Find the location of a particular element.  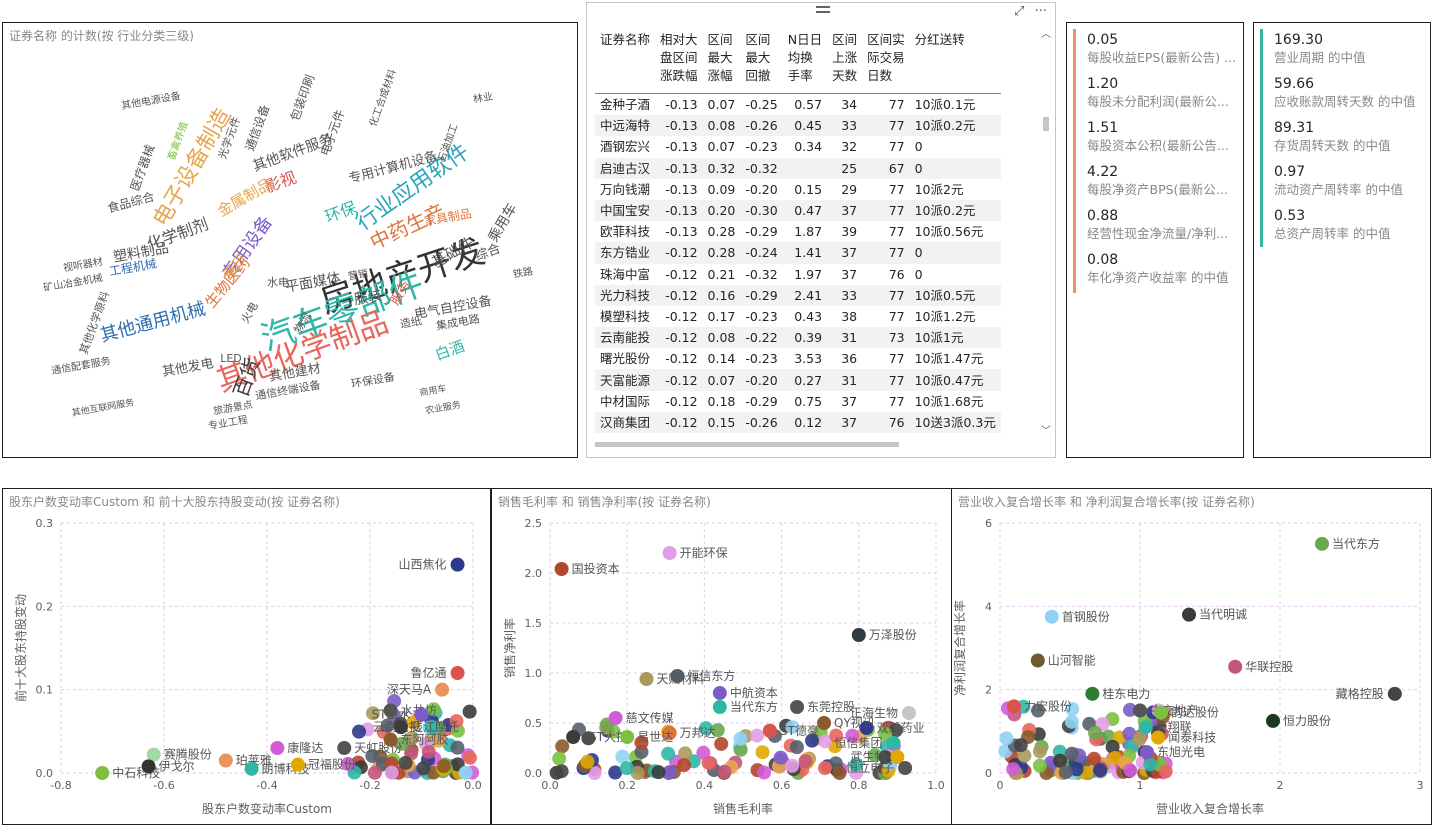

table-row: 汉商集团 -0.12 0.15 -0.26 0.12 37 76 10送3派0.3元 is located at coordinates (798, 422).